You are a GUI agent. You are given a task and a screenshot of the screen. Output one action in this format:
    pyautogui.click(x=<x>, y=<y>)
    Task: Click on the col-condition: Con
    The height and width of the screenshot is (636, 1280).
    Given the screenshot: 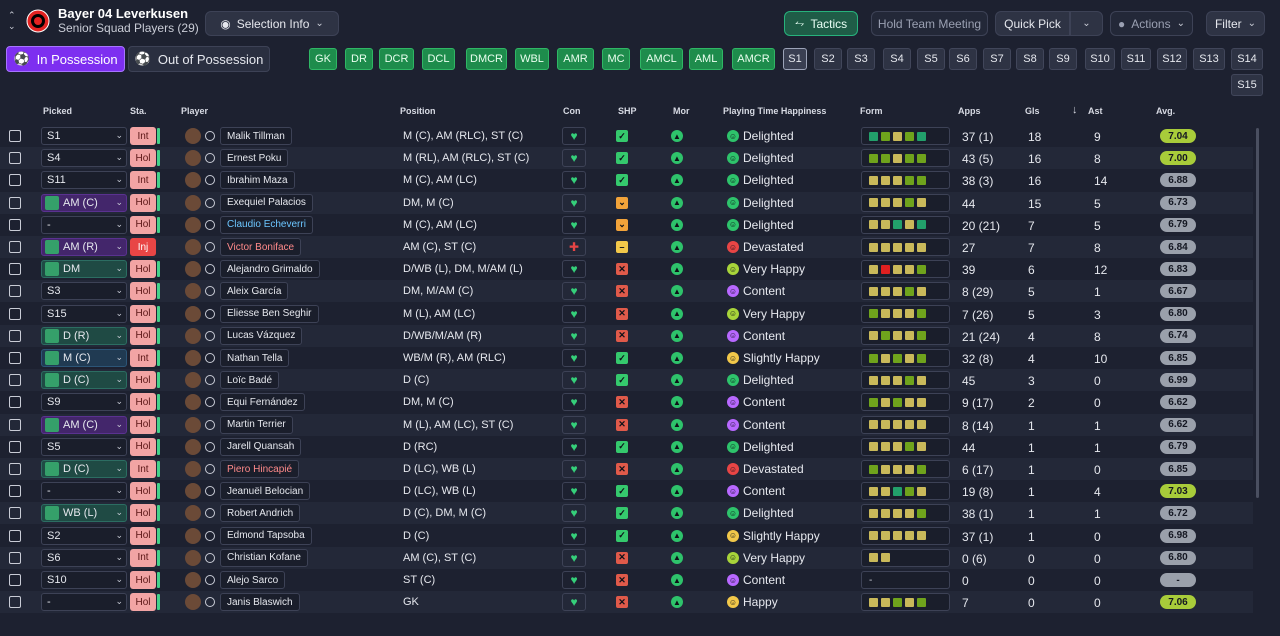 What is the action you would take?
    pyautogui.click(x=572, y=111)
    